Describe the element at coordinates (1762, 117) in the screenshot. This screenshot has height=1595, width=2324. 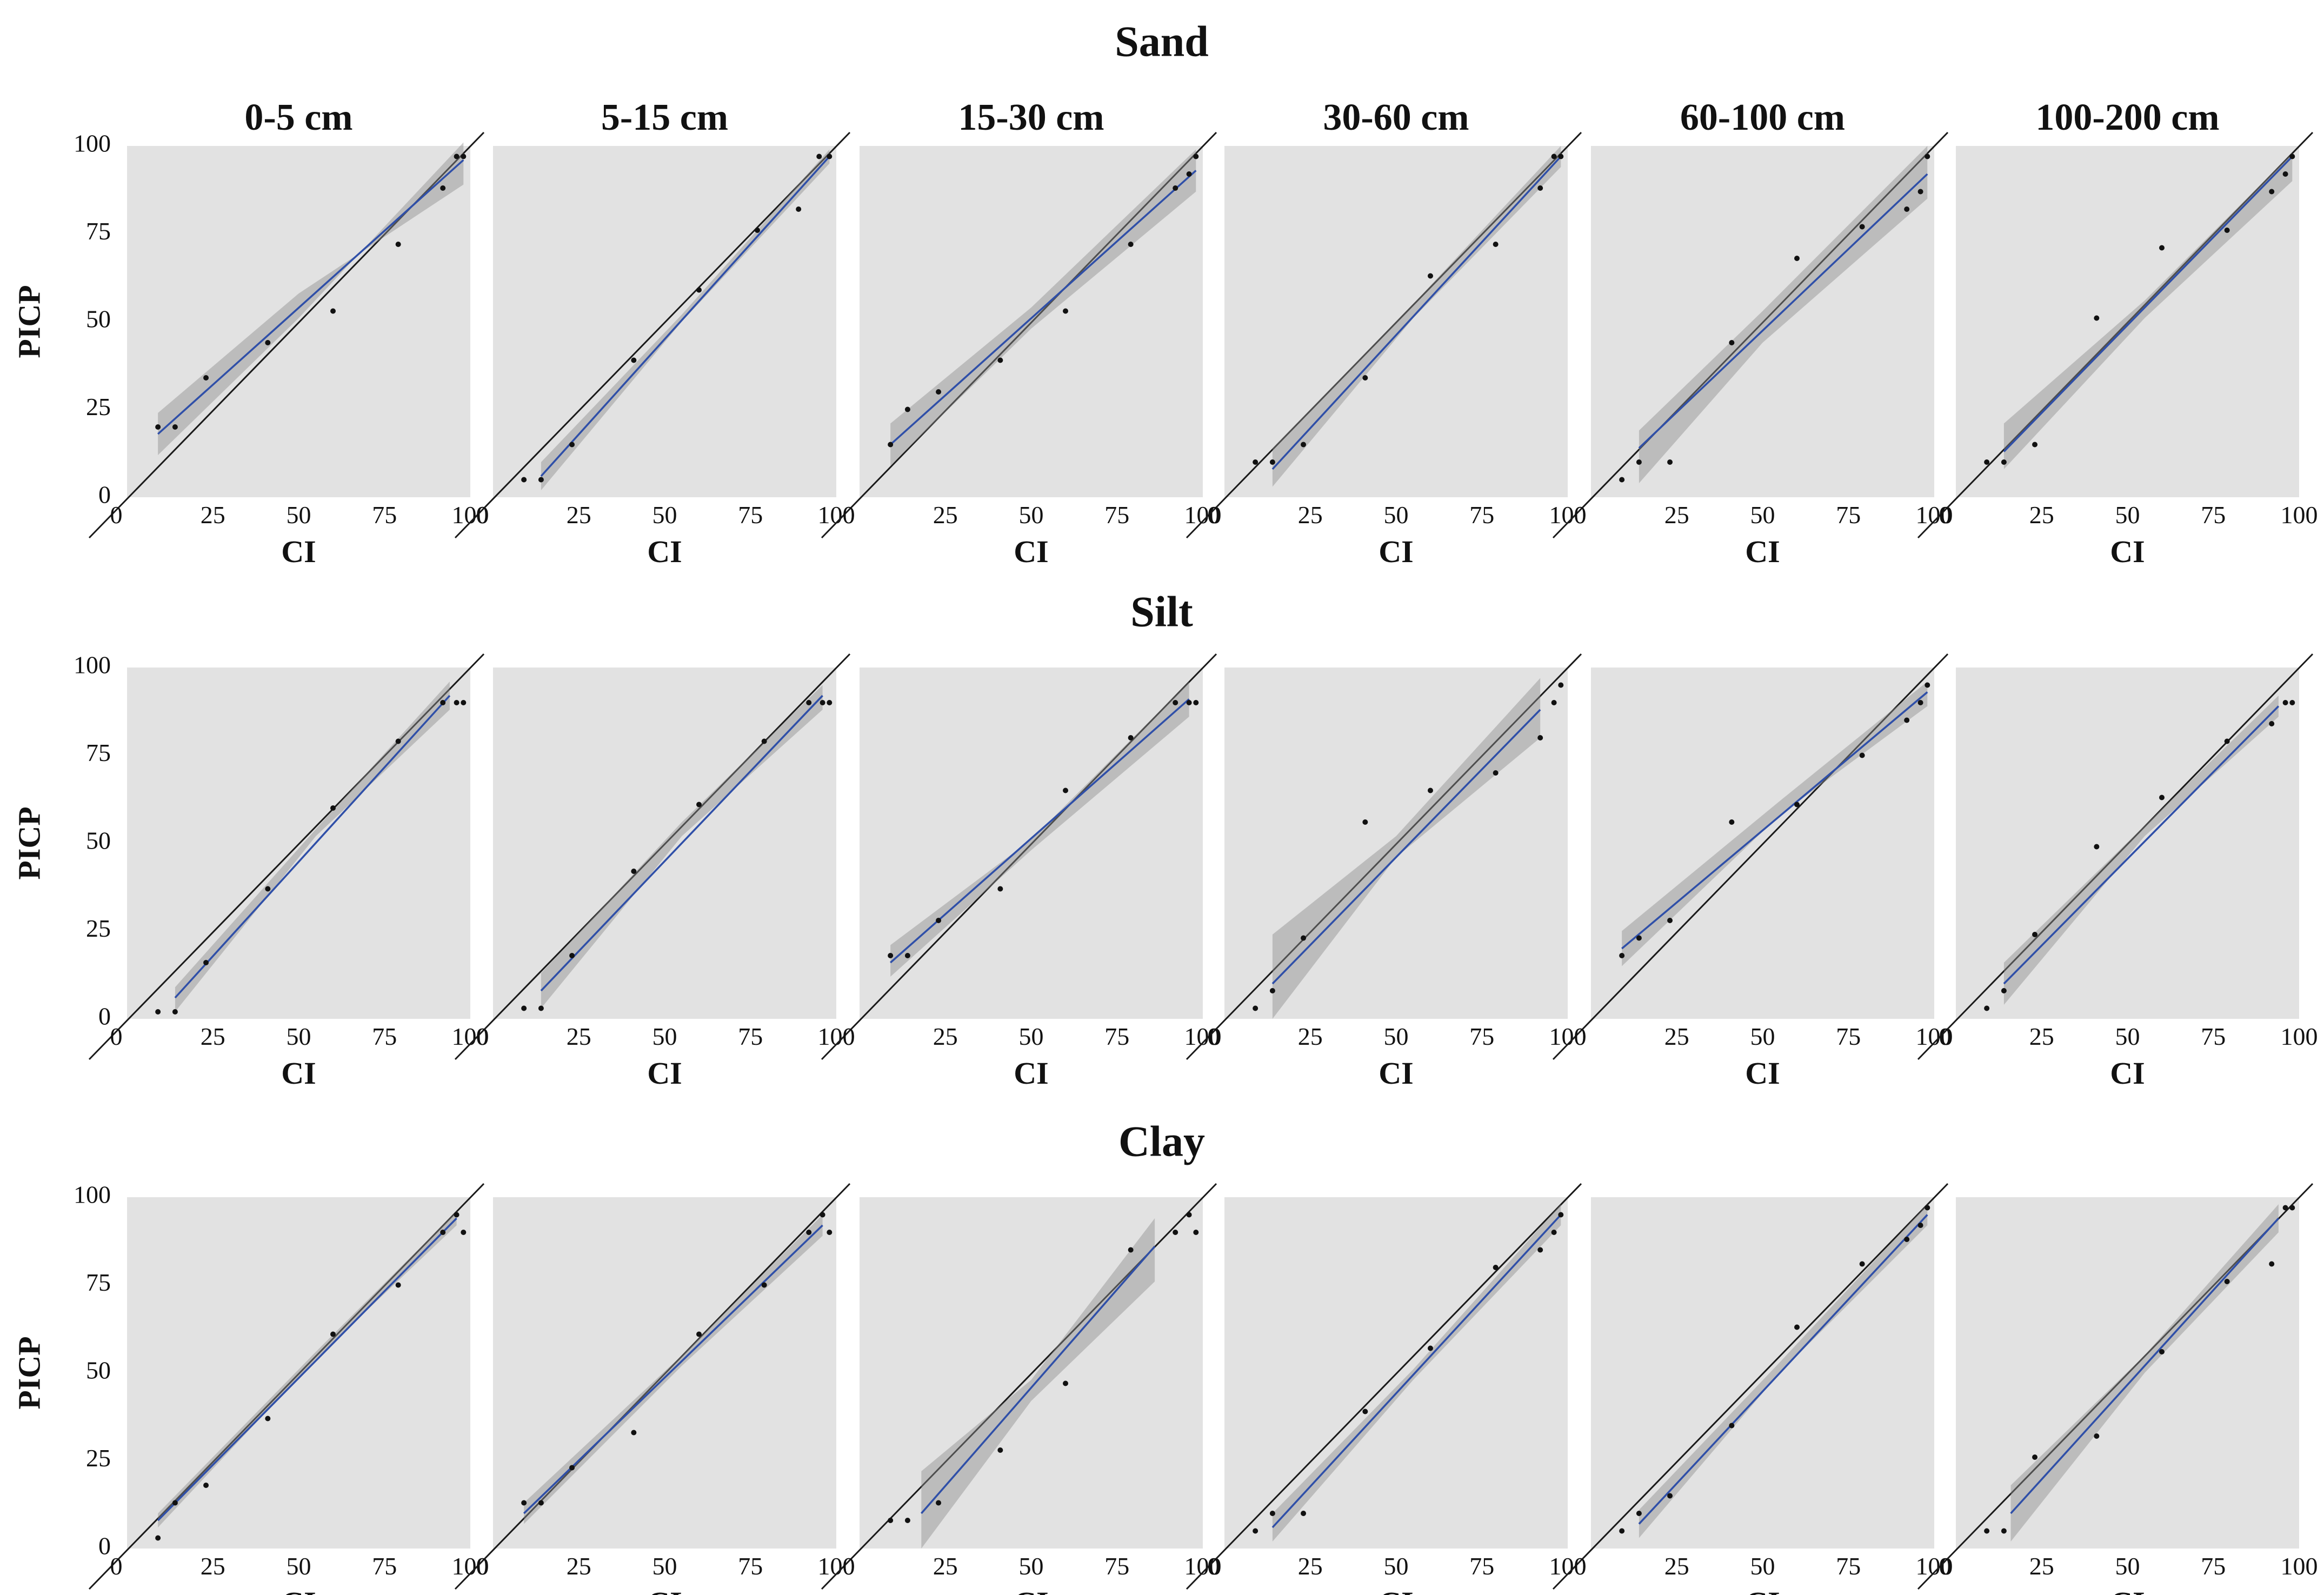
I see `column-title-4: 60-100 cm` at that location.